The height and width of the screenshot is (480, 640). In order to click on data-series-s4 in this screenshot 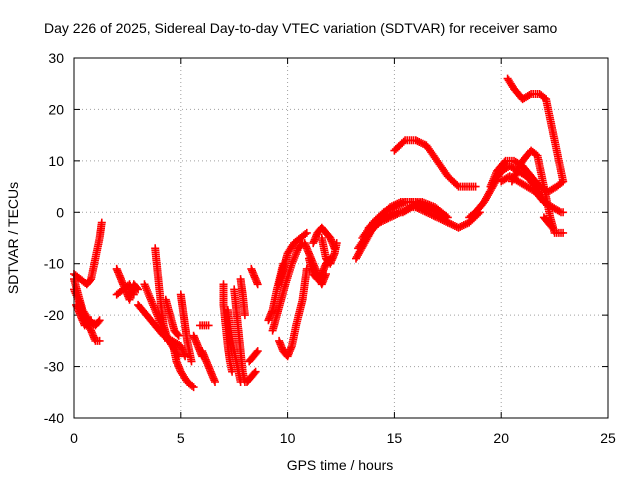, I will do `click(84, 315)`.